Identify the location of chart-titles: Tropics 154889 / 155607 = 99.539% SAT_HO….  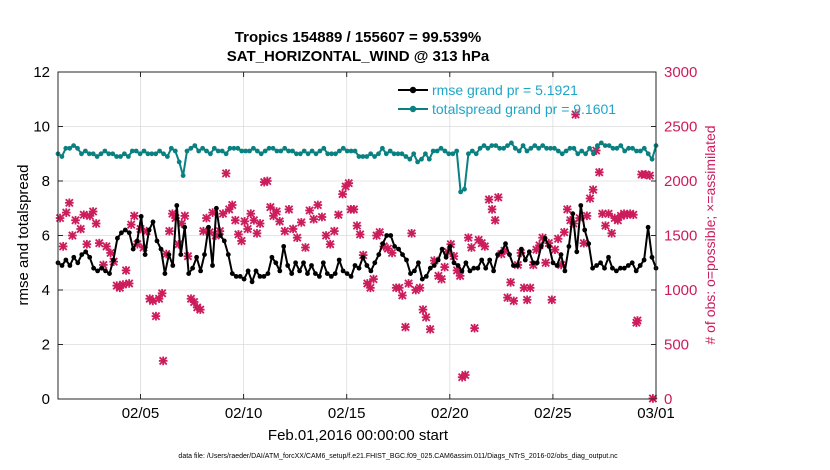
(358, 47).